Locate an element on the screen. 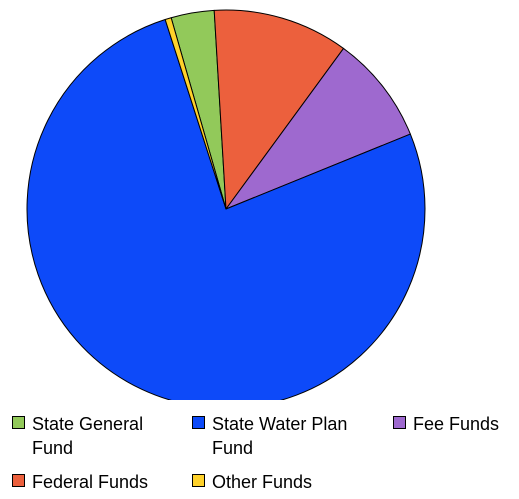 The image size is (519, 499). legend-label-fee-funds: Fee Funds is located at coordinates (456, 424).